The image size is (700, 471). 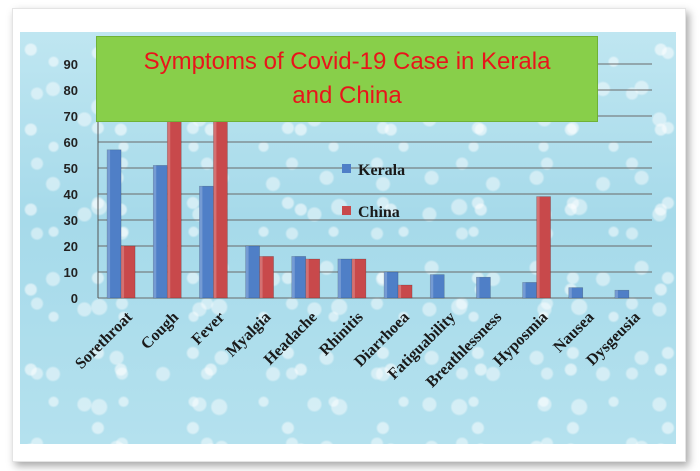 I want to click on y-tick-label: 70, so click(x=71, y=116).